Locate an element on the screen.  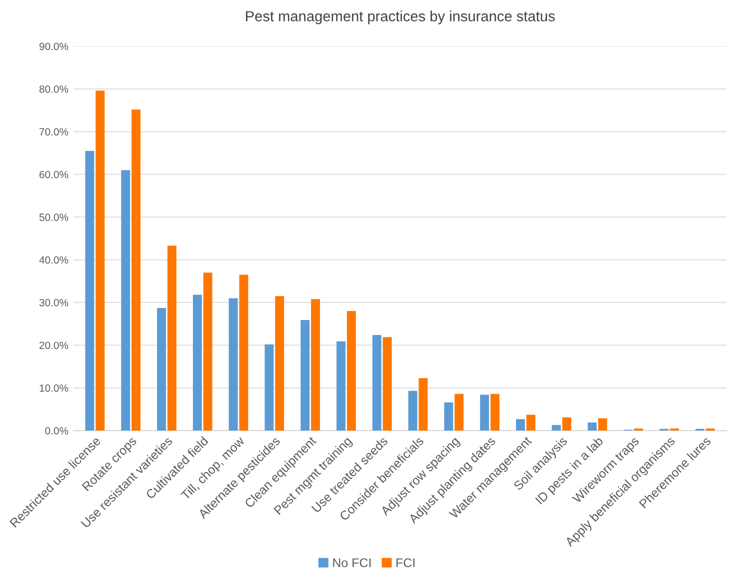
y-tick-label: 40.0% is located at coordinates (53, 260).